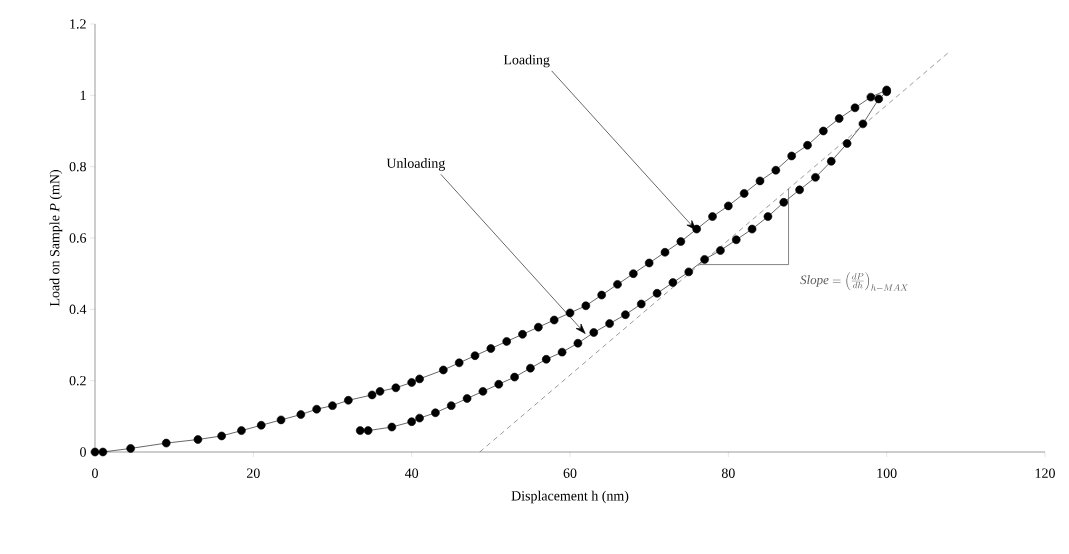  Describe the element at coordinates (78, 238) in the screenshot. I see `y-tick-label: 0.6` at that location.